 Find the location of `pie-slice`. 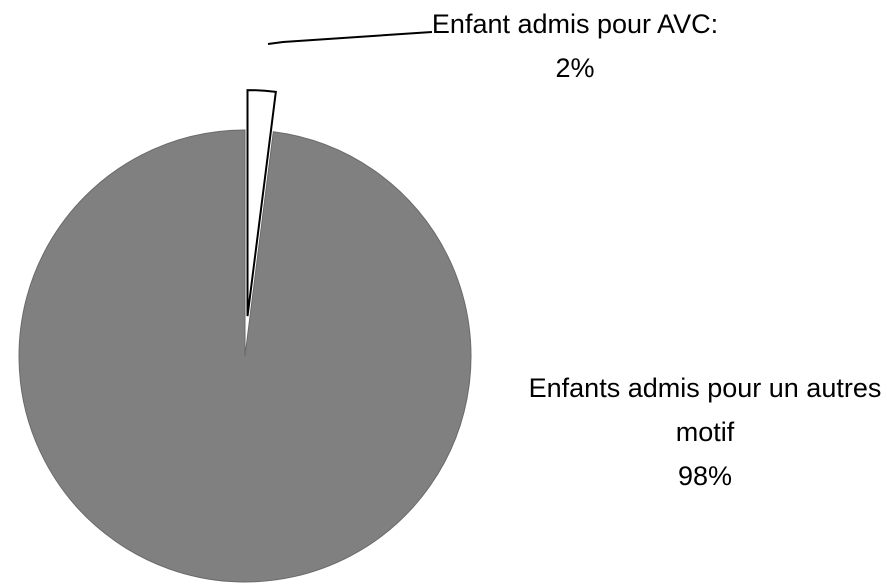

pie-slice is located at coordinates (261, 203).